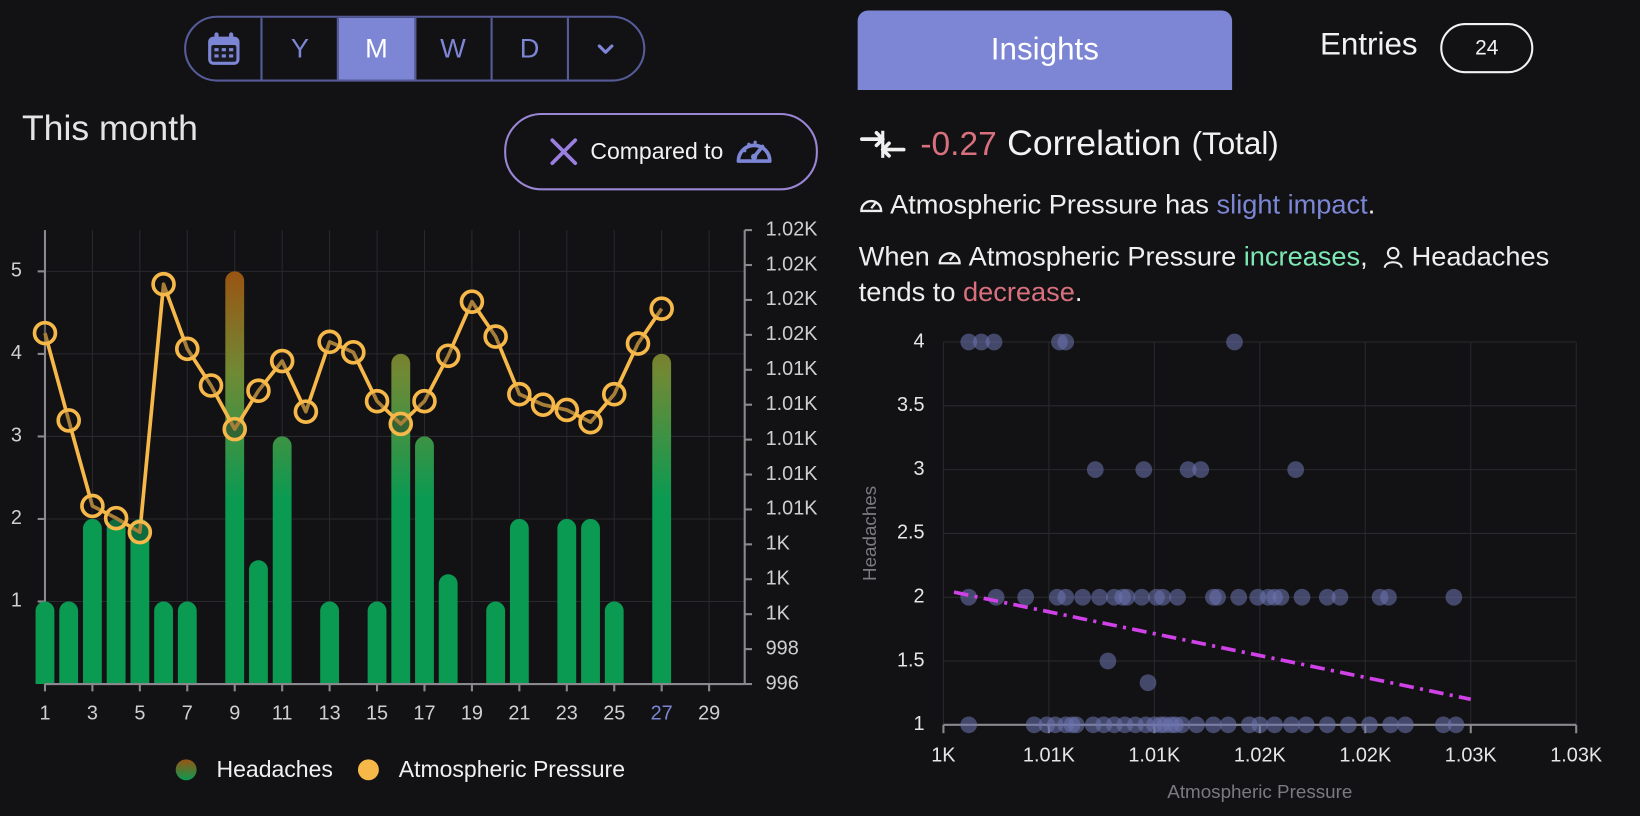 Image resolution: width=1640 pixels, height=816 pixels. Describe the element at coordinates (530, 48) in the screenshot. I see `period-option: D` at that location.